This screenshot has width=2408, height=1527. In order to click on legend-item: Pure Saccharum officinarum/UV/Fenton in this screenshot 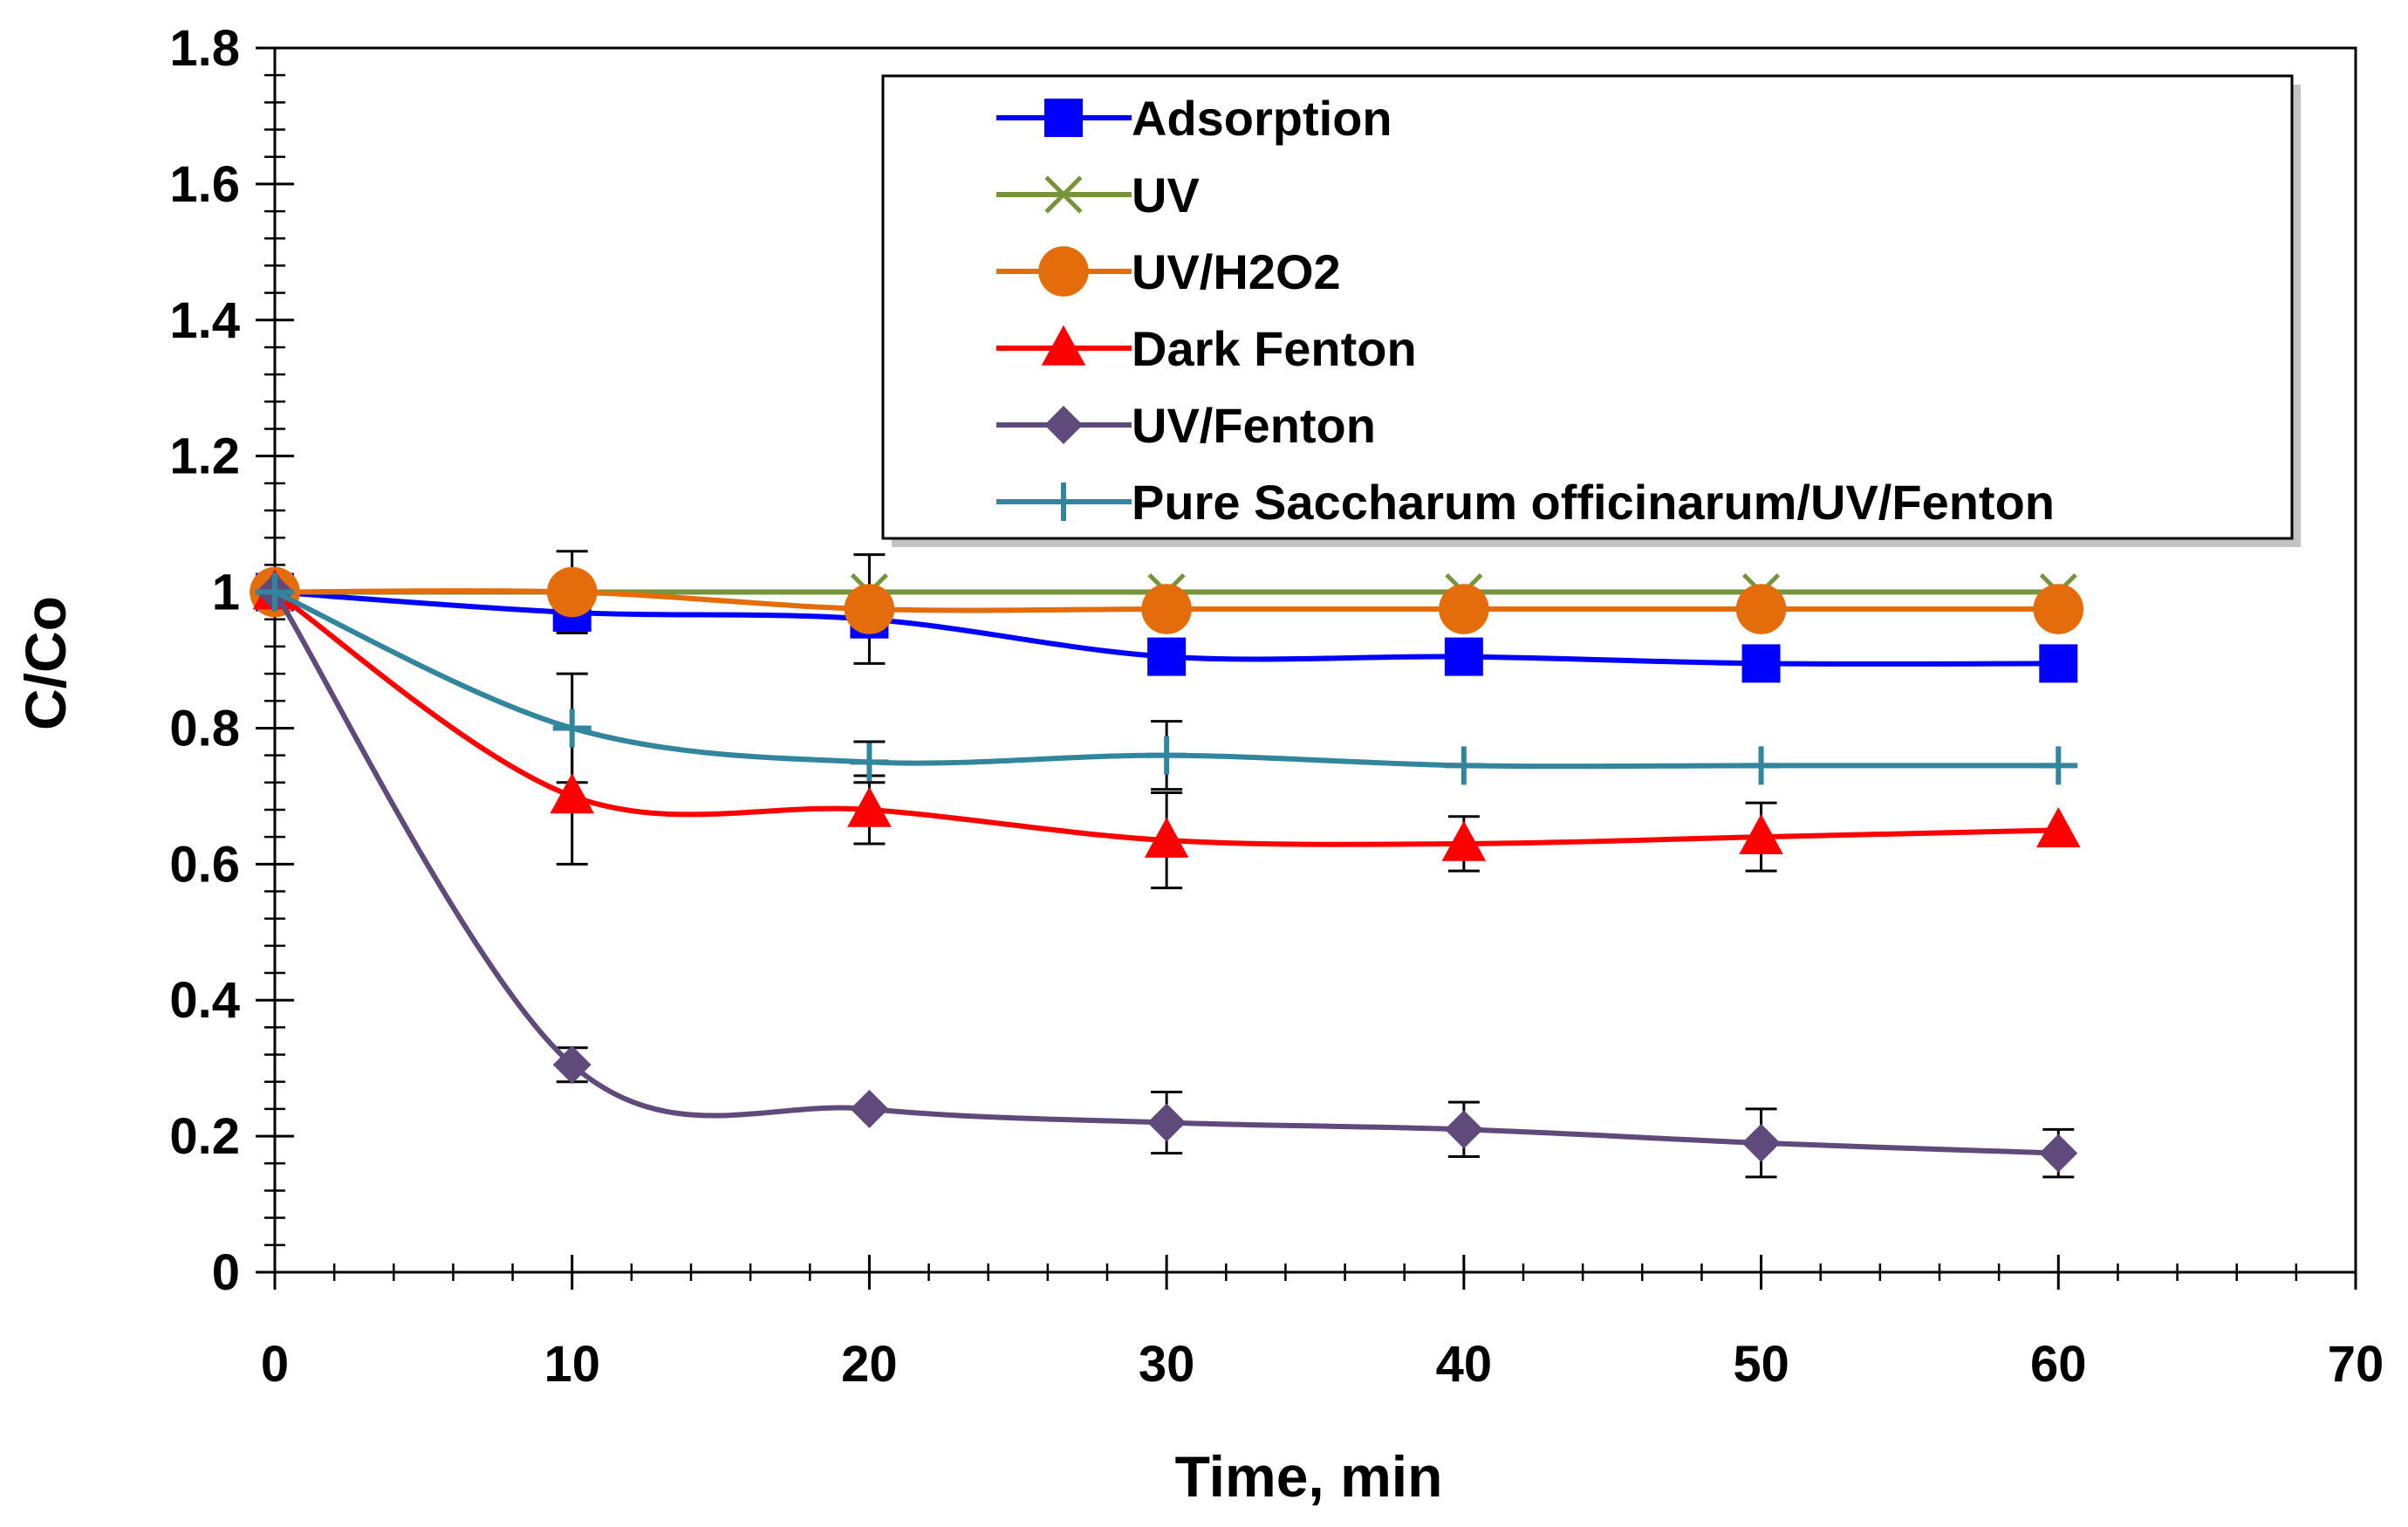, I will do `click(1525, 502)`.